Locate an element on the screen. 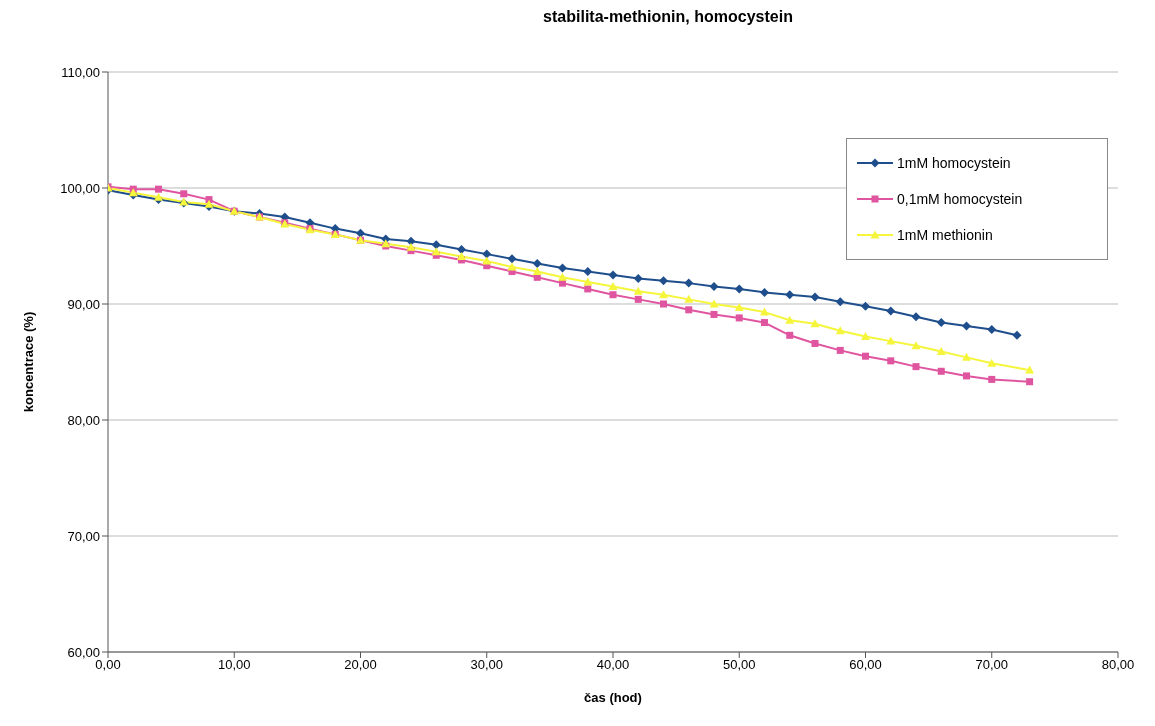  legend-label: 1mM methionin is located at coordinates (945, 235).